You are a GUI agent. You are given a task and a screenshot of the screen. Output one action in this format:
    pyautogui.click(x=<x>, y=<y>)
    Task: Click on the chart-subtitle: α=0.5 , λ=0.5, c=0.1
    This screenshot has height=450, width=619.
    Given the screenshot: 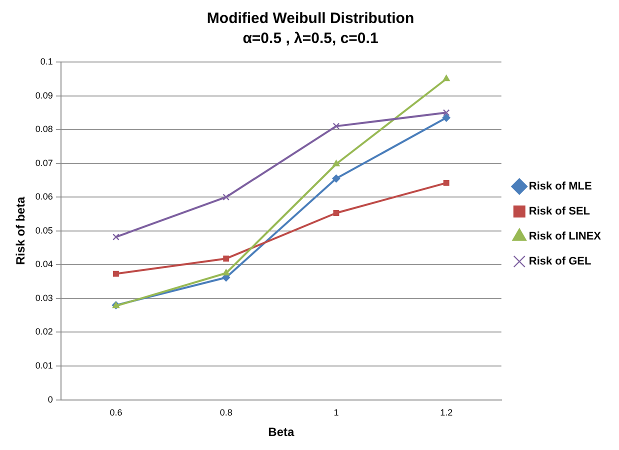 What is the action you would take?
    pyautogui.click(x=310, y=39)
    